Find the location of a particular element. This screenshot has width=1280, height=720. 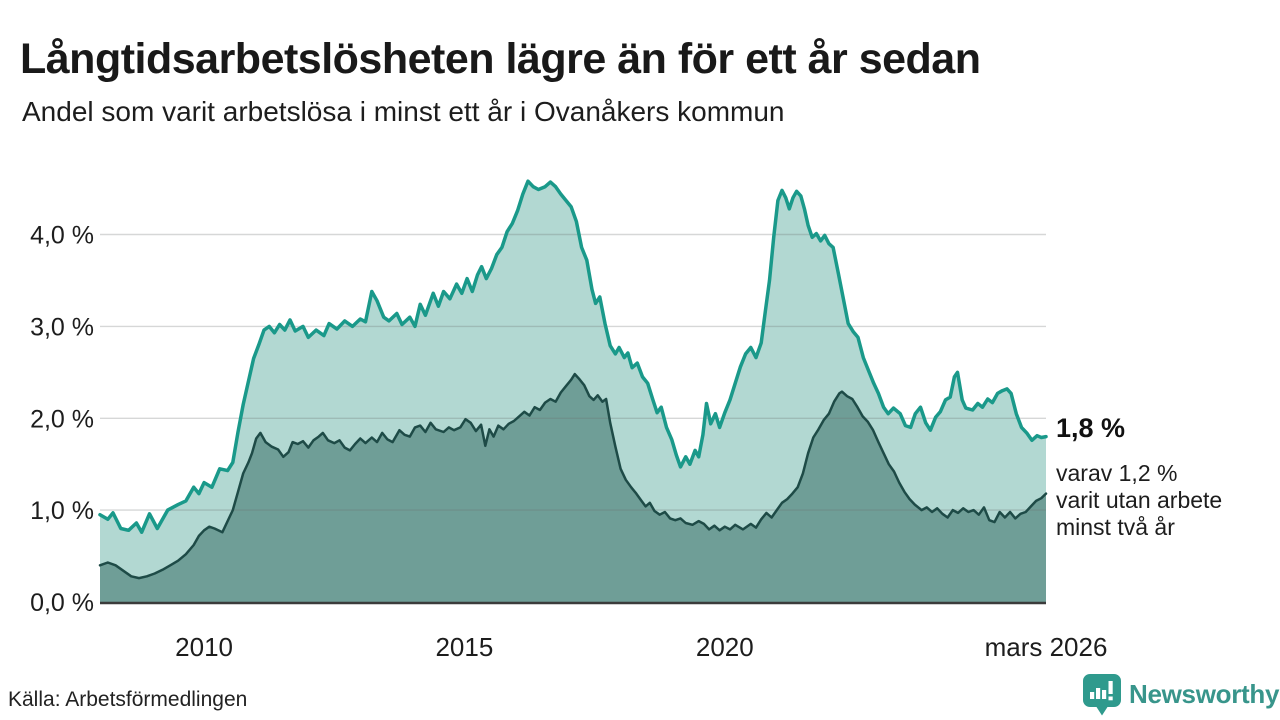

y-axis-tick-label: 2,0 % is located at coordinates (62, 419).